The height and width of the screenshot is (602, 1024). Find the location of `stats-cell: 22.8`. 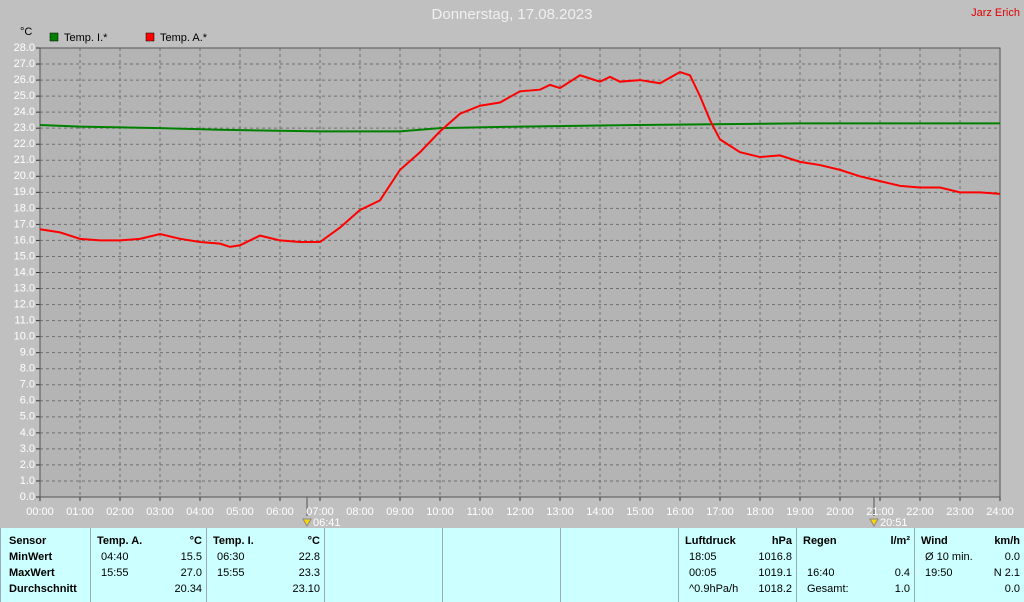

stats-cell: 22.8 is located at coordinates (309, 557).